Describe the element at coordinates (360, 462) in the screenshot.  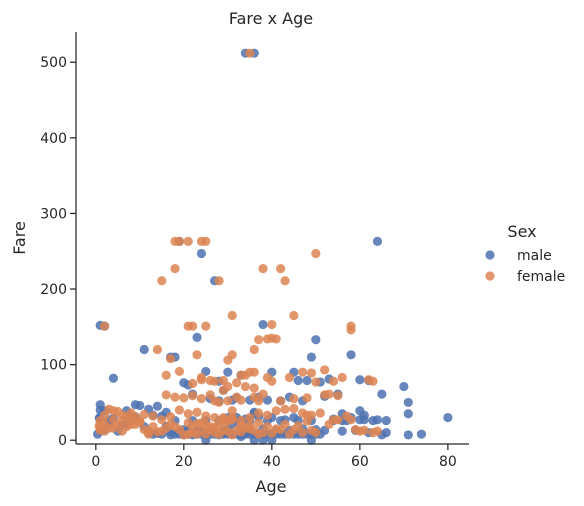
I see `x-tick-label: 60` at that location.